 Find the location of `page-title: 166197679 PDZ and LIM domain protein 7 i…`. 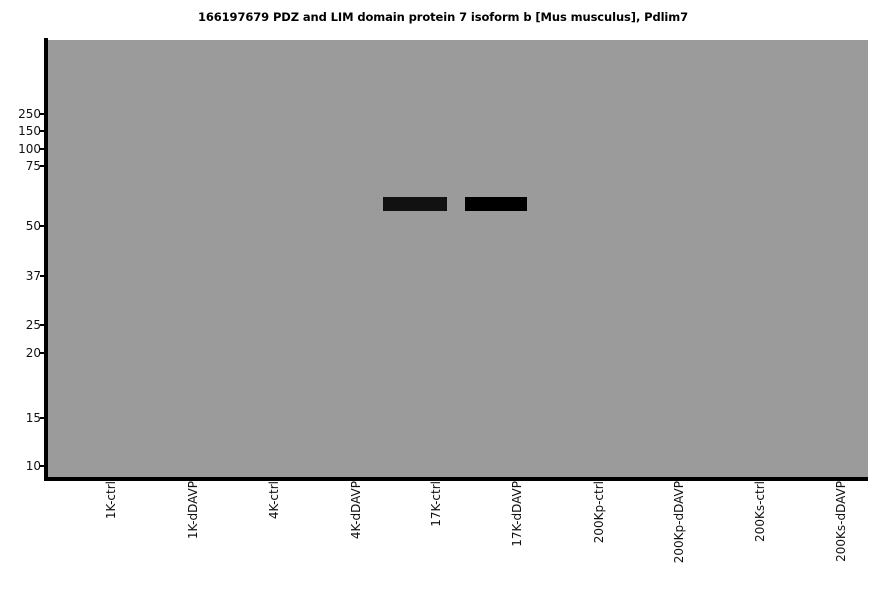

page-title: 166197679 PDZ and LIM domain protein 7 i… is located at coordinates (443, 17).